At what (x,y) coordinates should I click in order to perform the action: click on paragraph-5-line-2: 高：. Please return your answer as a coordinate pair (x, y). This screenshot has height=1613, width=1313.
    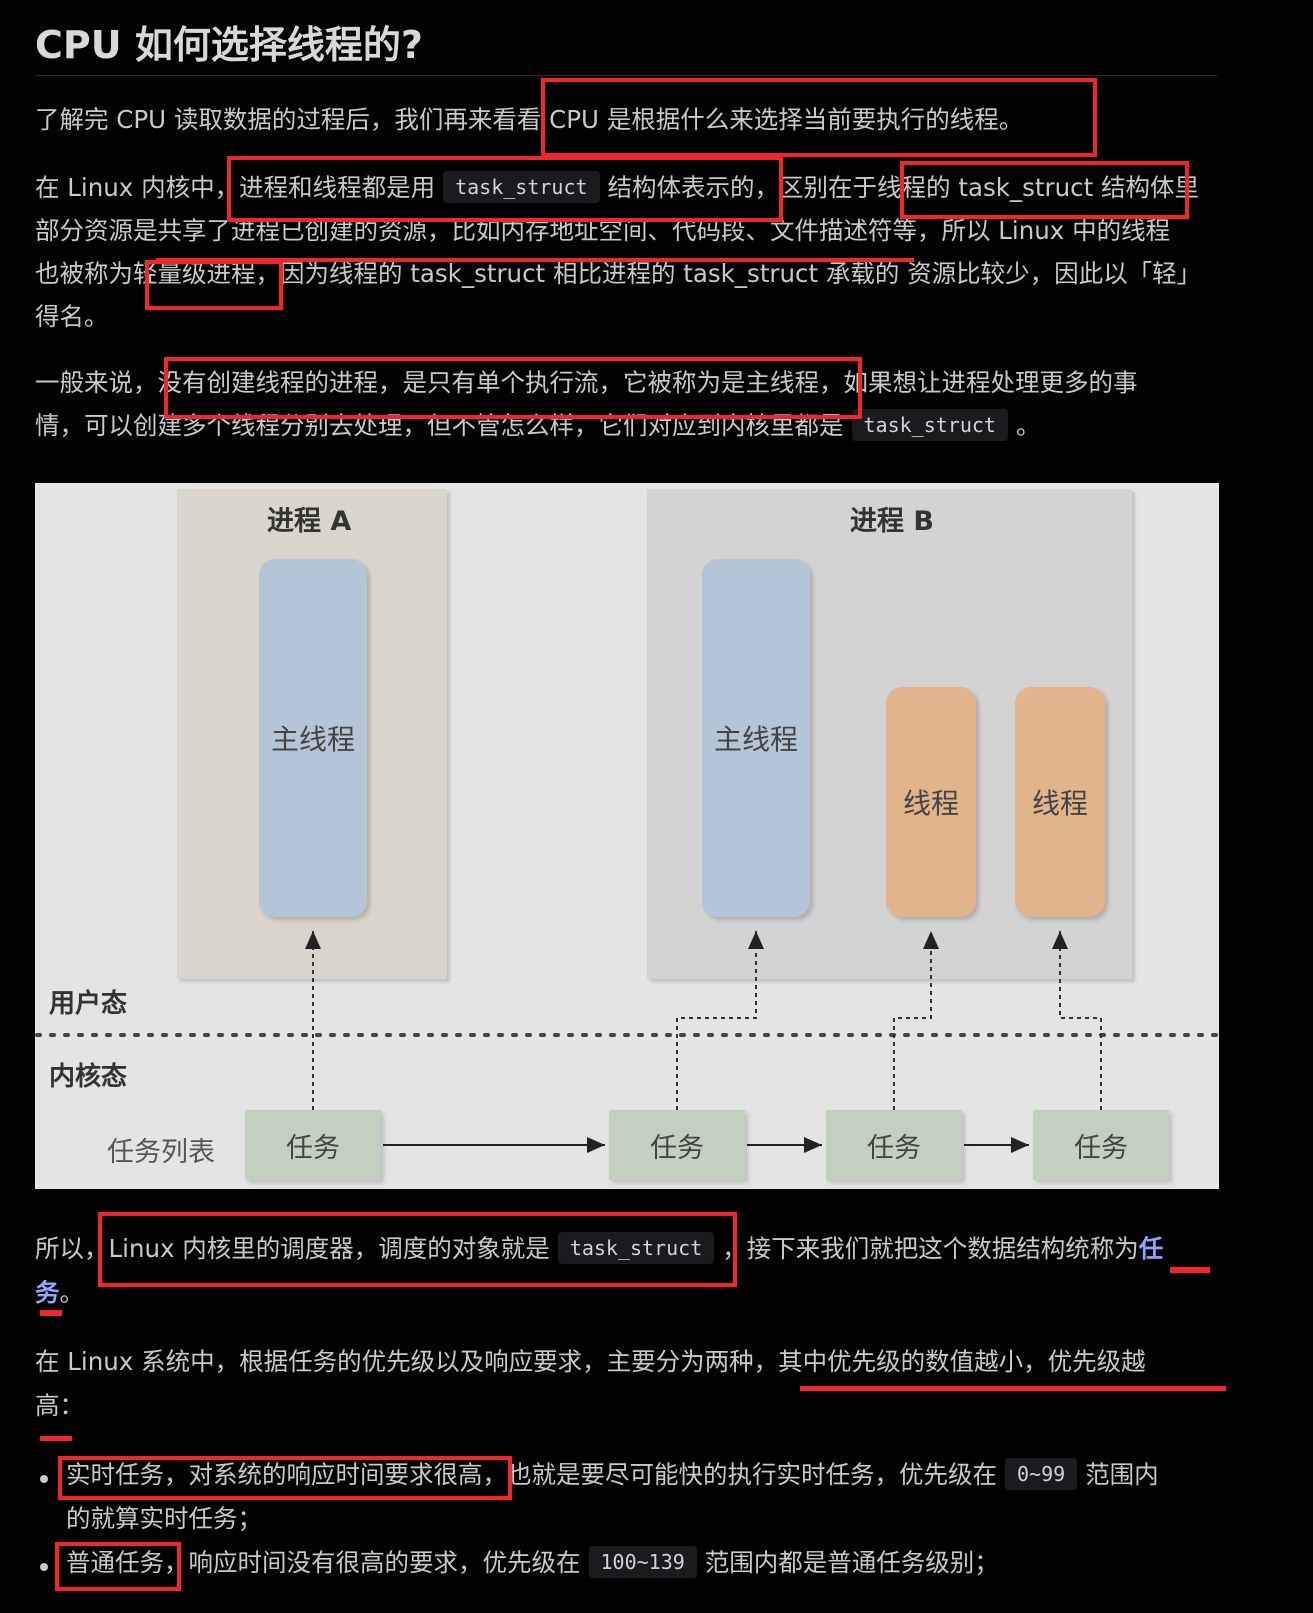
    Looking at the image, I should click on (59, 1405).